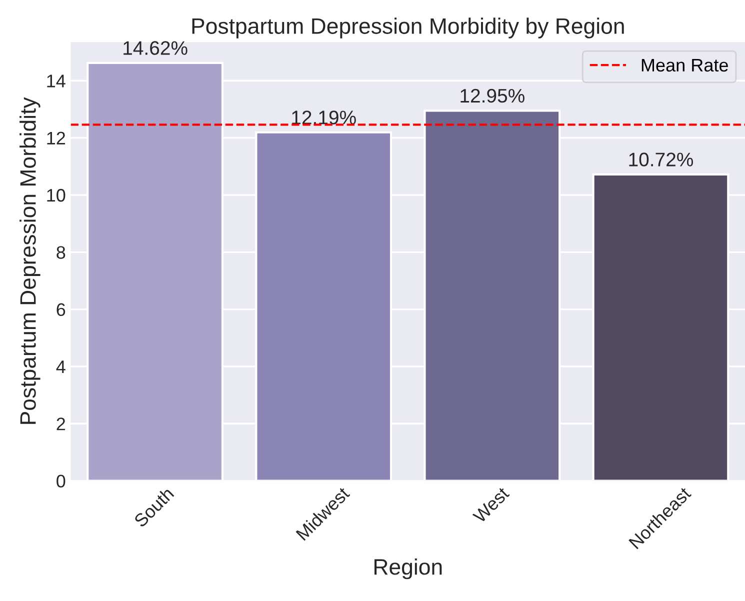 This screenshot has height=601, width=745. I want to click on x-axis-title: Region, so click(408, 569).